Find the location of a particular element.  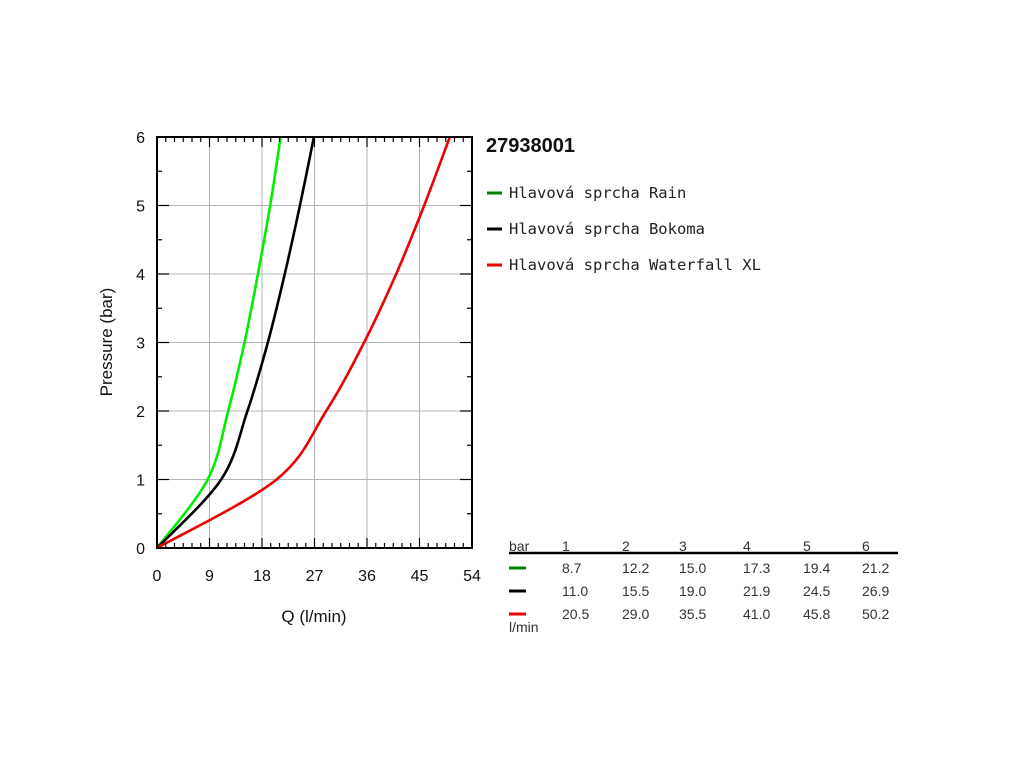

x-tick-label: 45 is located at coordinates (420, 576).